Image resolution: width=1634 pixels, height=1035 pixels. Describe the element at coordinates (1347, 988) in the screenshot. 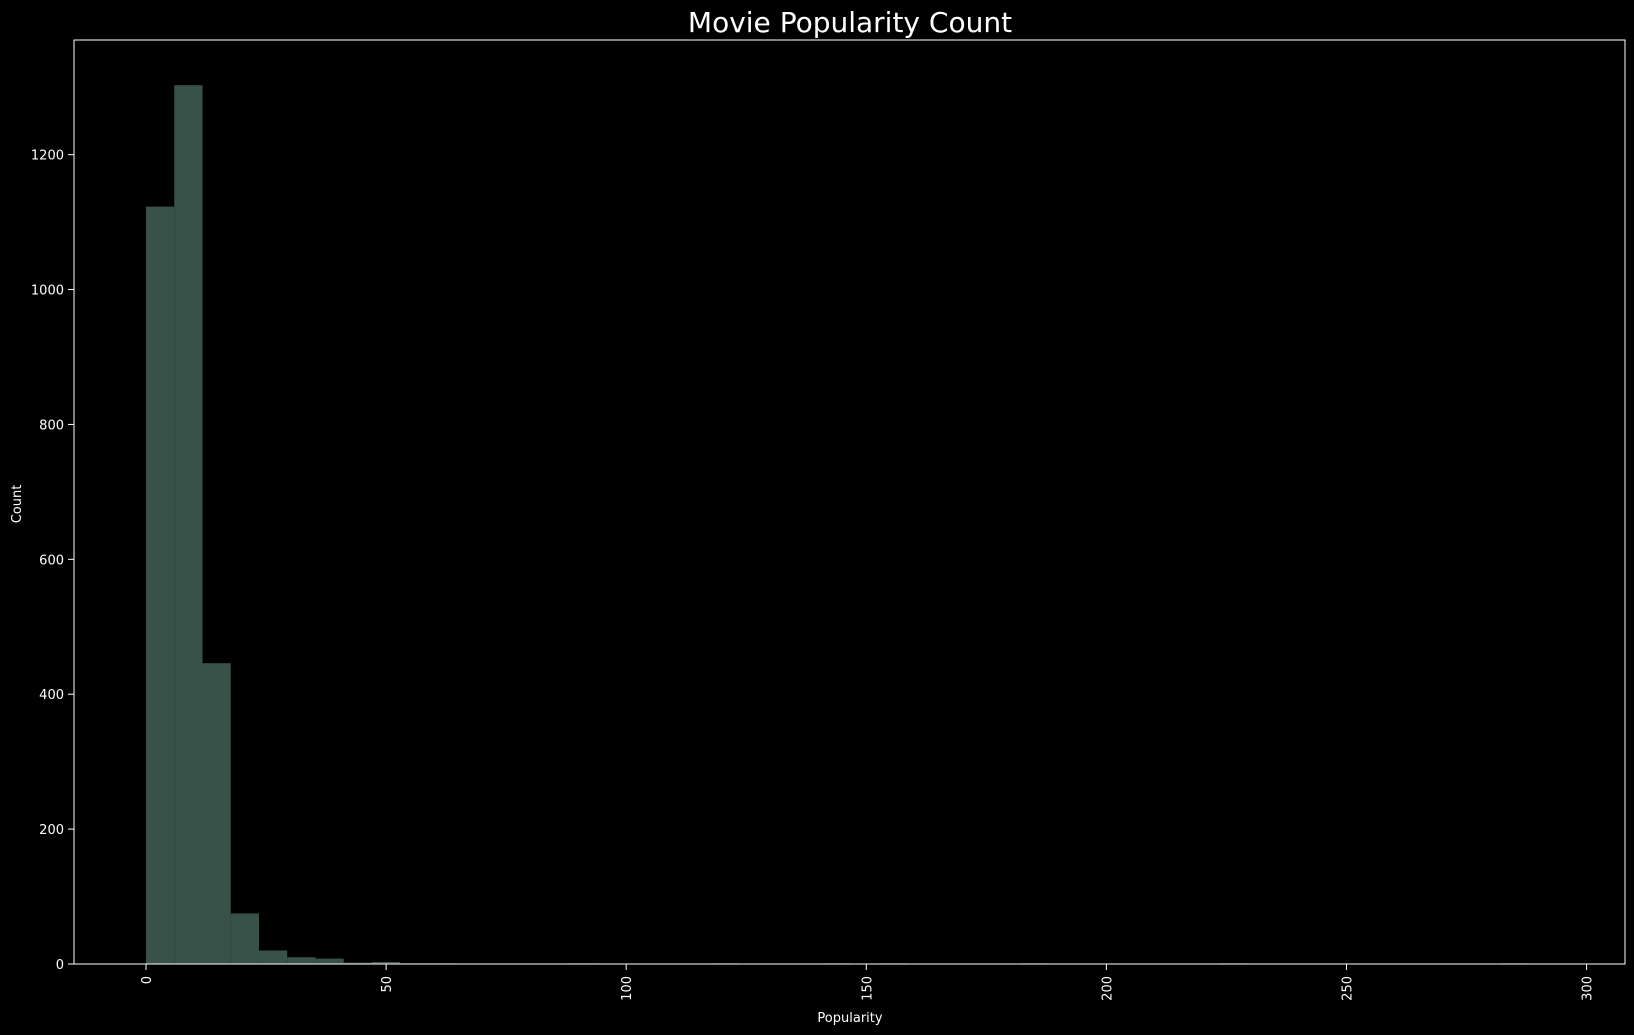

I see `x-tick-label: 250` at that location.